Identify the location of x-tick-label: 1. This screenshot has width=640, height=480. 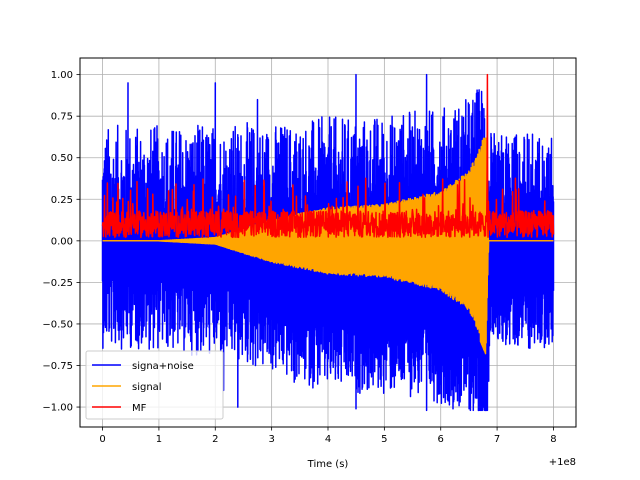
(159, 439).